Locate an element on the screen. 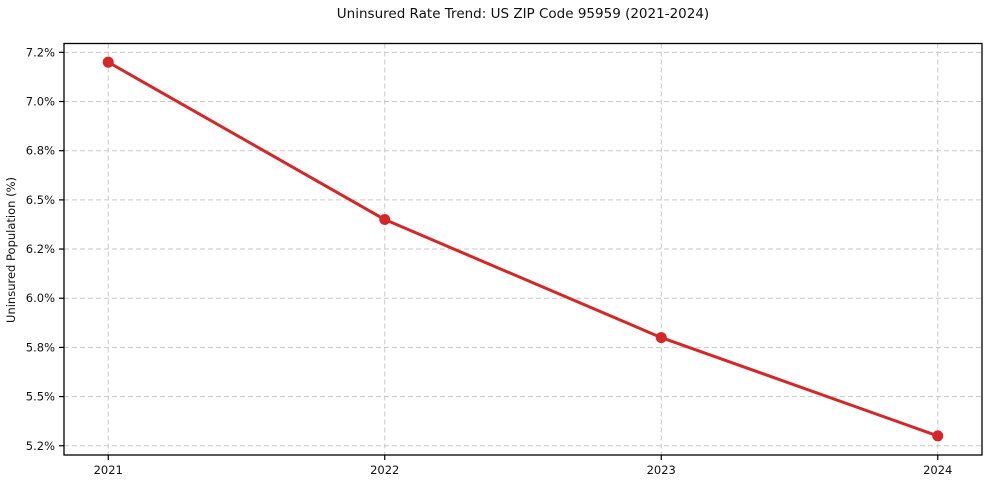  y-tick-label: 6.5% is located at coordinates (40, 200).